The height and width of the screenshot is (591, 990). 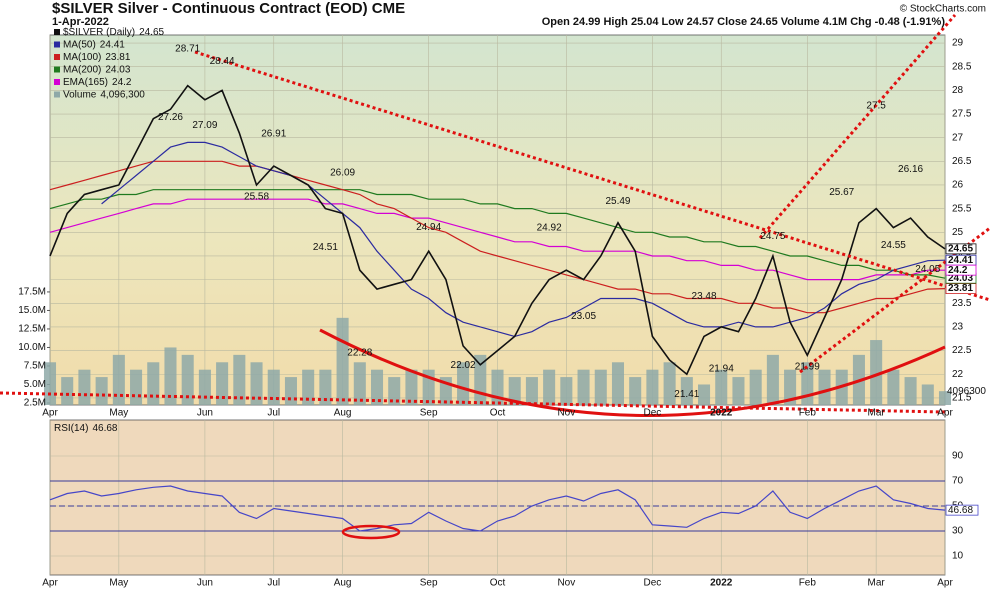 I want to click on pivot-label: 25.58, so click(x=256, y=196).